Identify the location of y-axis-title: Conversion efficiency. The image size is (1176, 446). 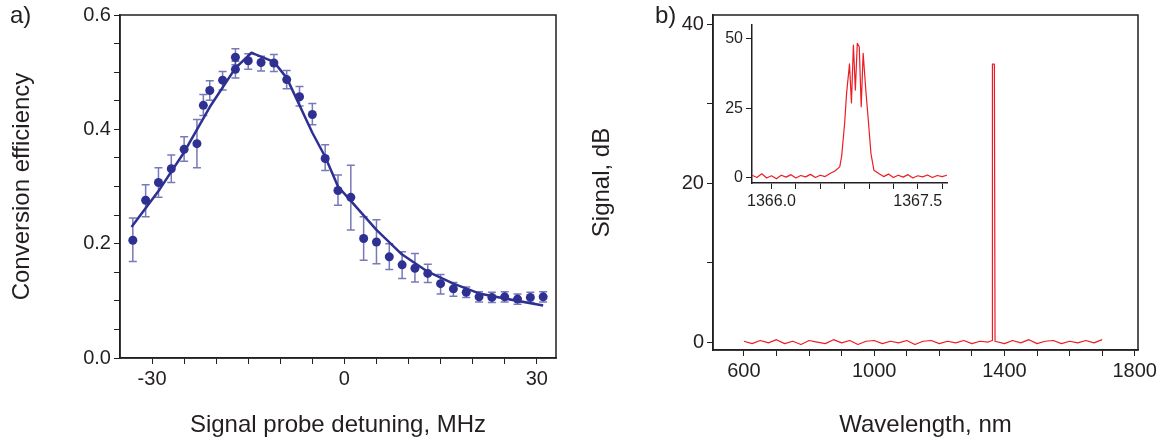
(21, 186).